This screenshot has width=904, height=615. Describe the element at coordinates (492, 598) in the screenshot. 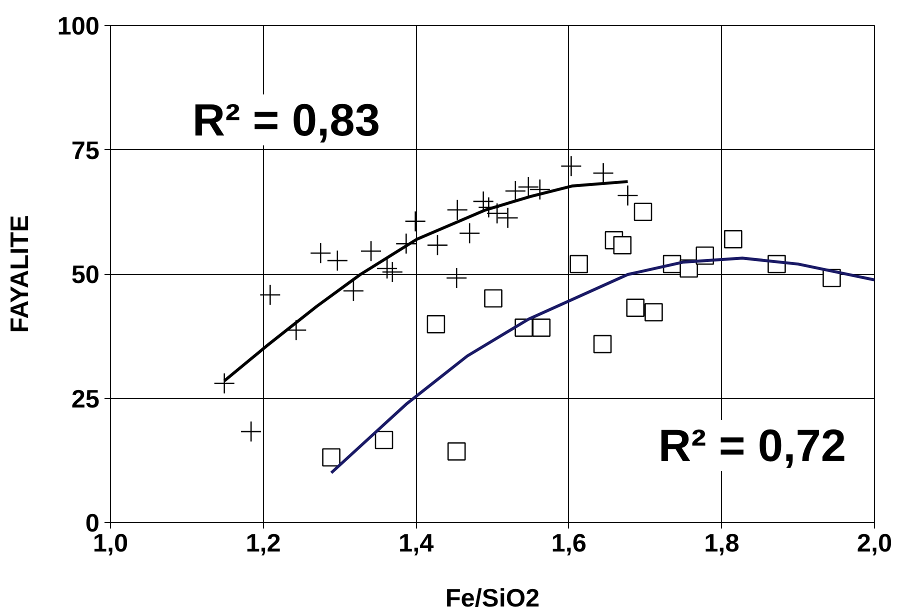

I see `x-axis-title: Fe/SiO2` at that location.